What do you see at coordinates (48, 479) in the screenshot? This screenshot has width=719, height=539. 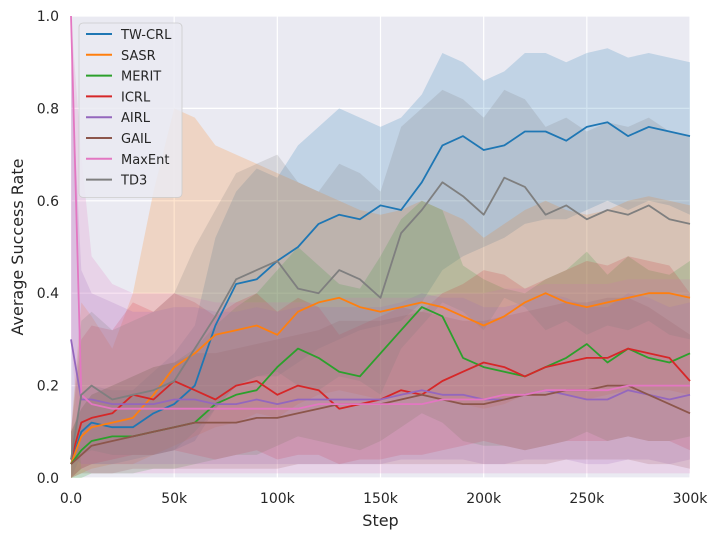 I see `y-tick-label: 0.0` at bounding box center [48, 479].